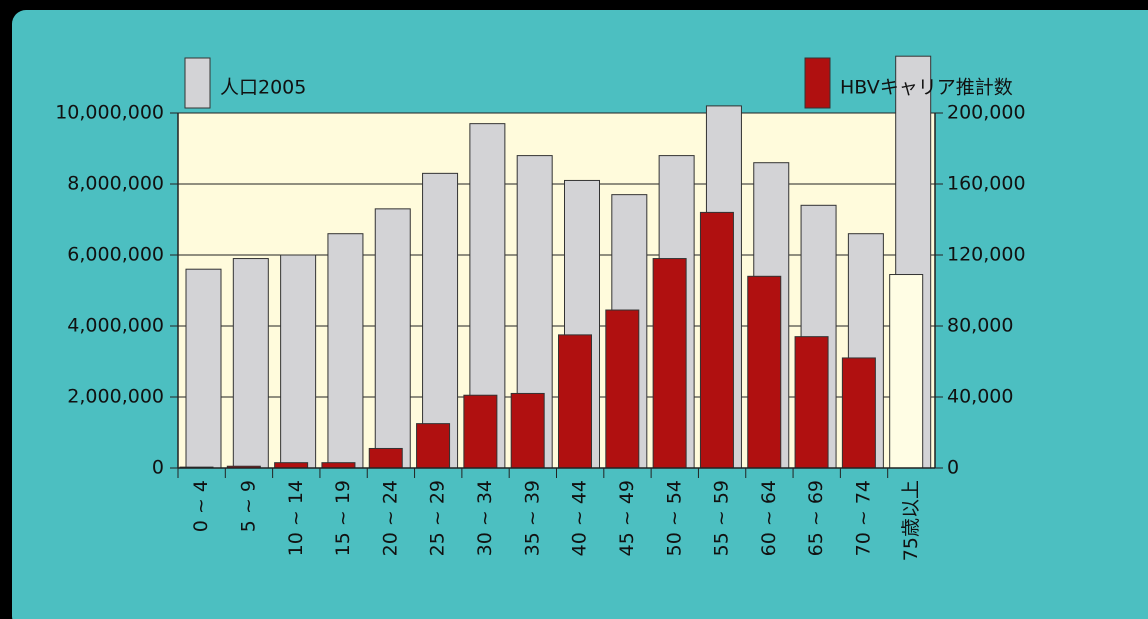 The width and height of the screenshot is (1148, 619). Describe the element at coordinates (343, 518) in the screenshot. I see `x-tick-label: 15 ~ 19` at that location.